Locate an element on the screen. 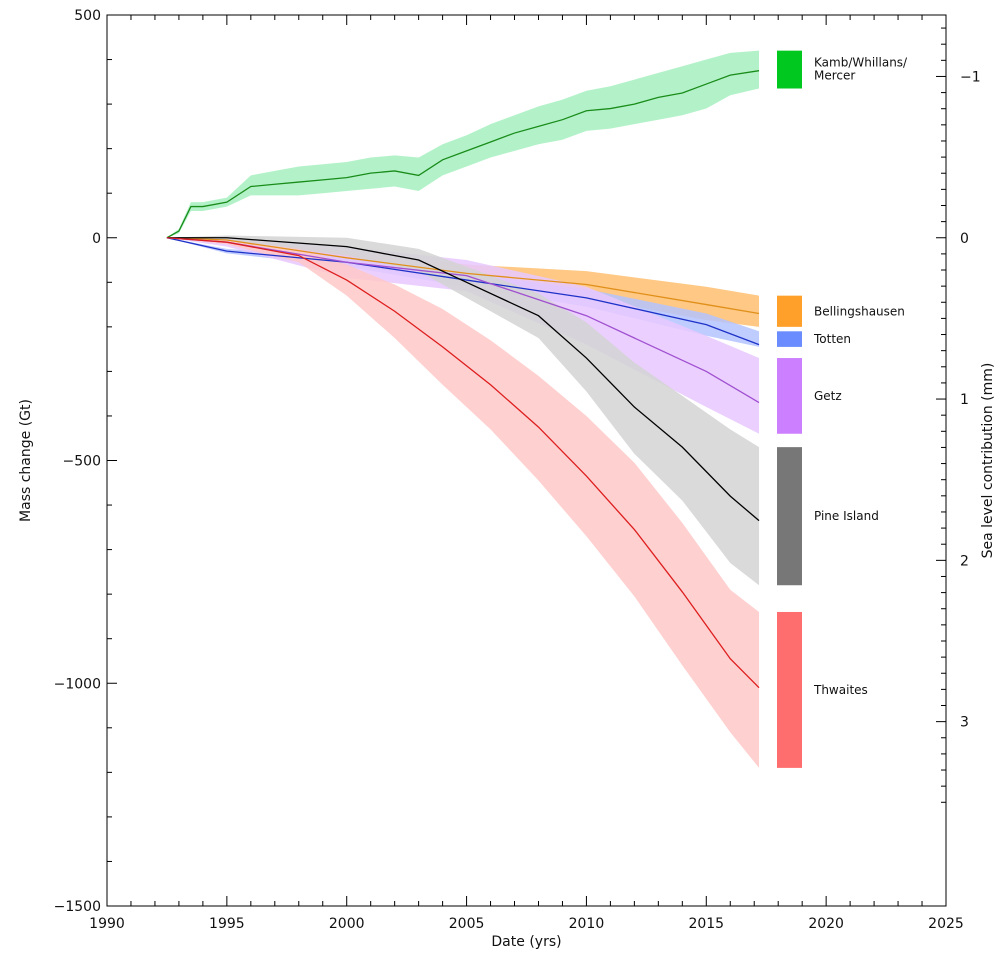 This screenshot has height=953, width=1006. x-tick-label: 2010 is located at coordinates (587, 924).